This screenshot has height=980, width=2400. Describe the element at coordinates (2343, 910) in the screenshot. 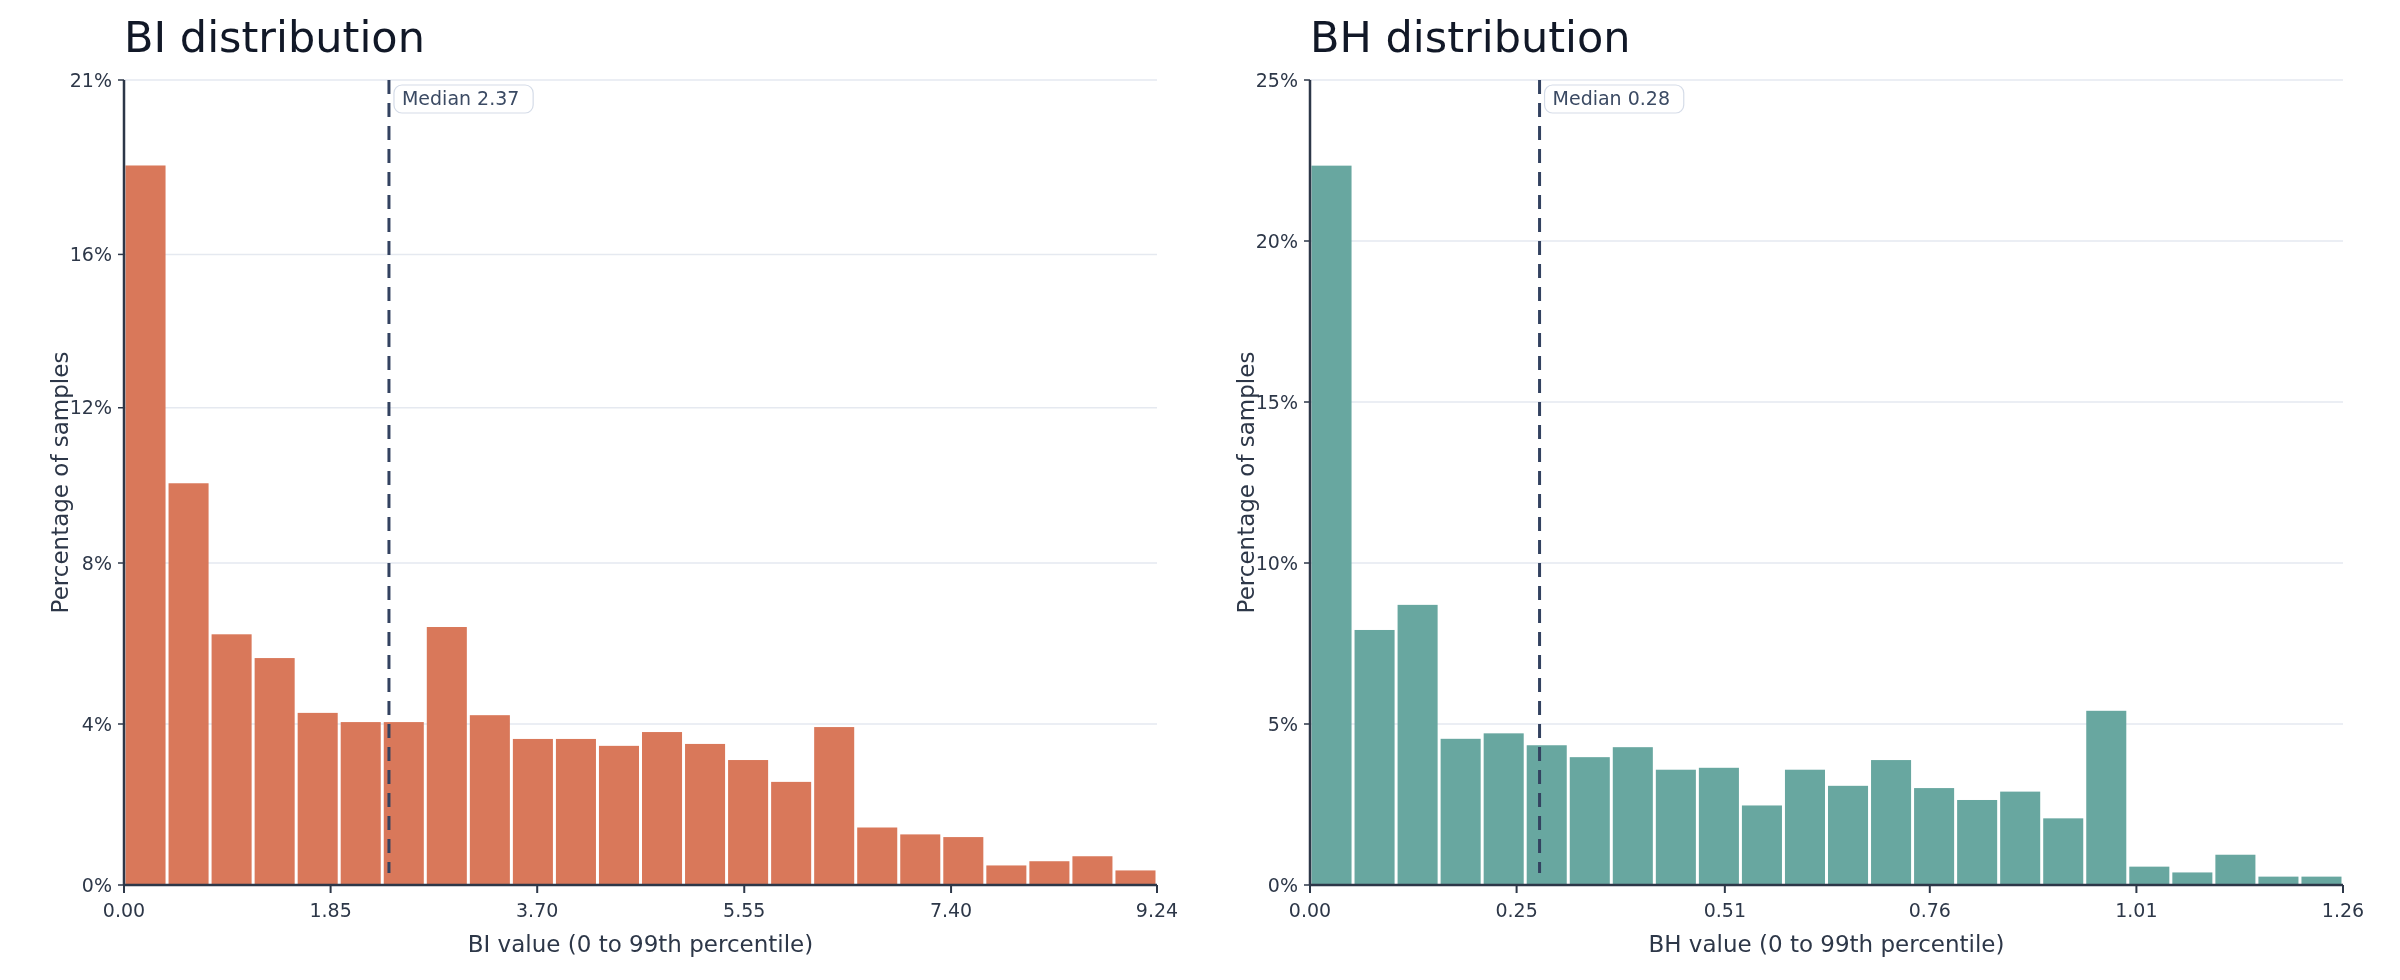

I see `x-tick-label: 1.26` at that location.